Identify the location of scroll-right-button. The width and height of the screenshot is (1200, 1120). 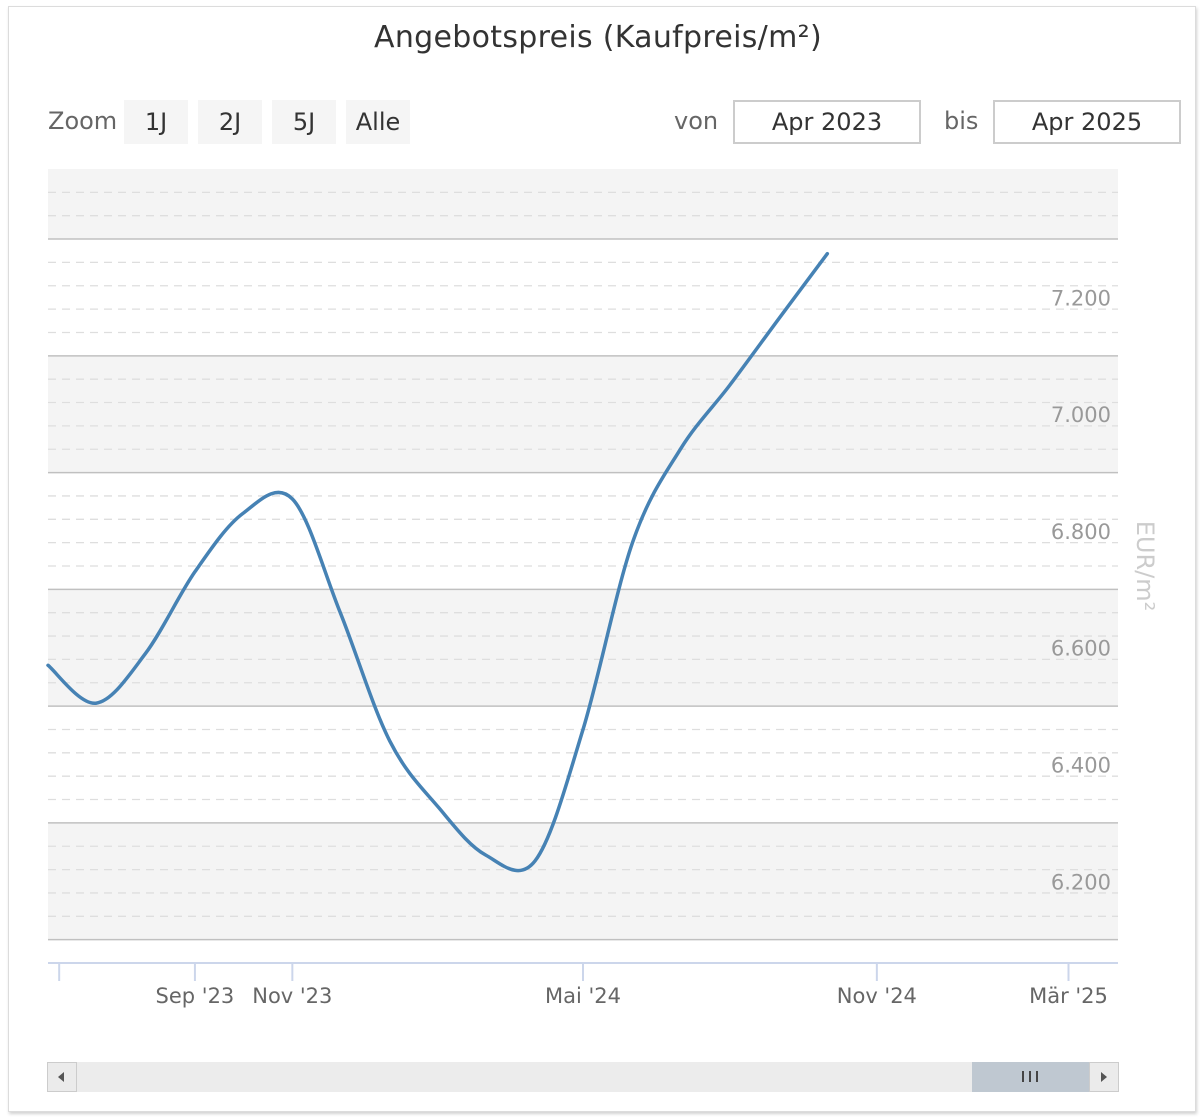
(1104, 1077).